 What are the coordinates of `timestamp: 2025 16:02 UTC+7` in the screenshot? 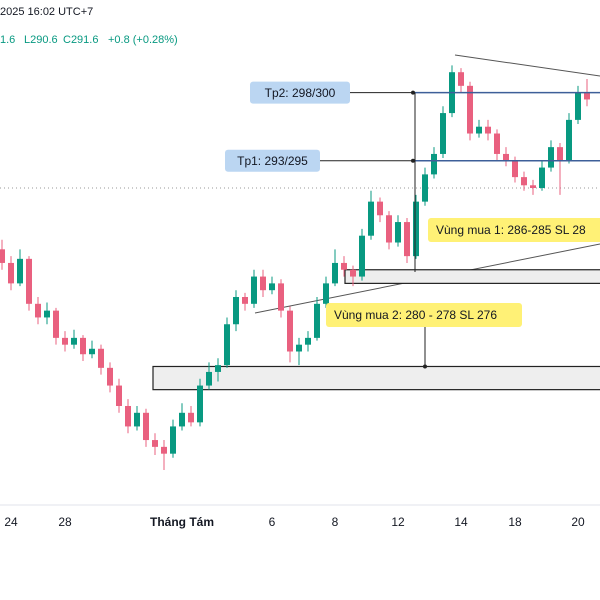 It's located at (46, 12).